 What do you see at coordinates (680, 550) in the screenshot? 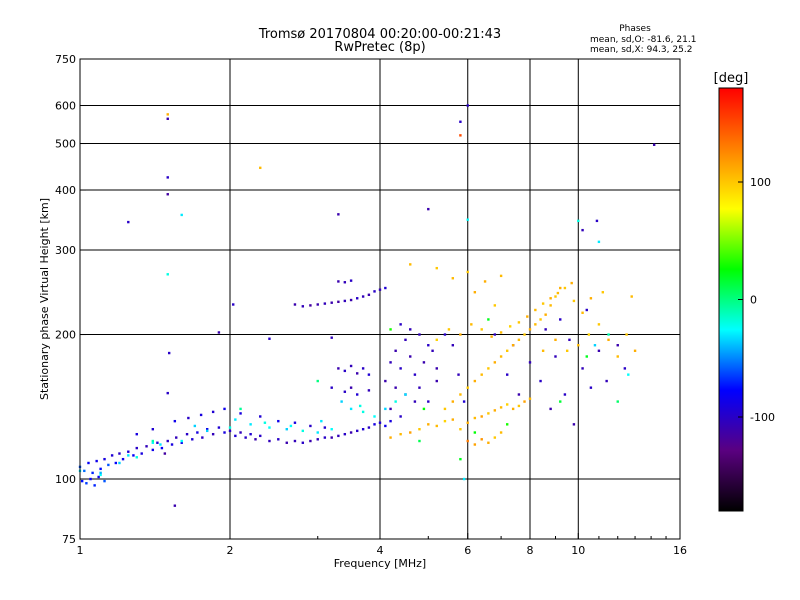
I see `x-tick-label: 16` at bounding box center [680, 550].